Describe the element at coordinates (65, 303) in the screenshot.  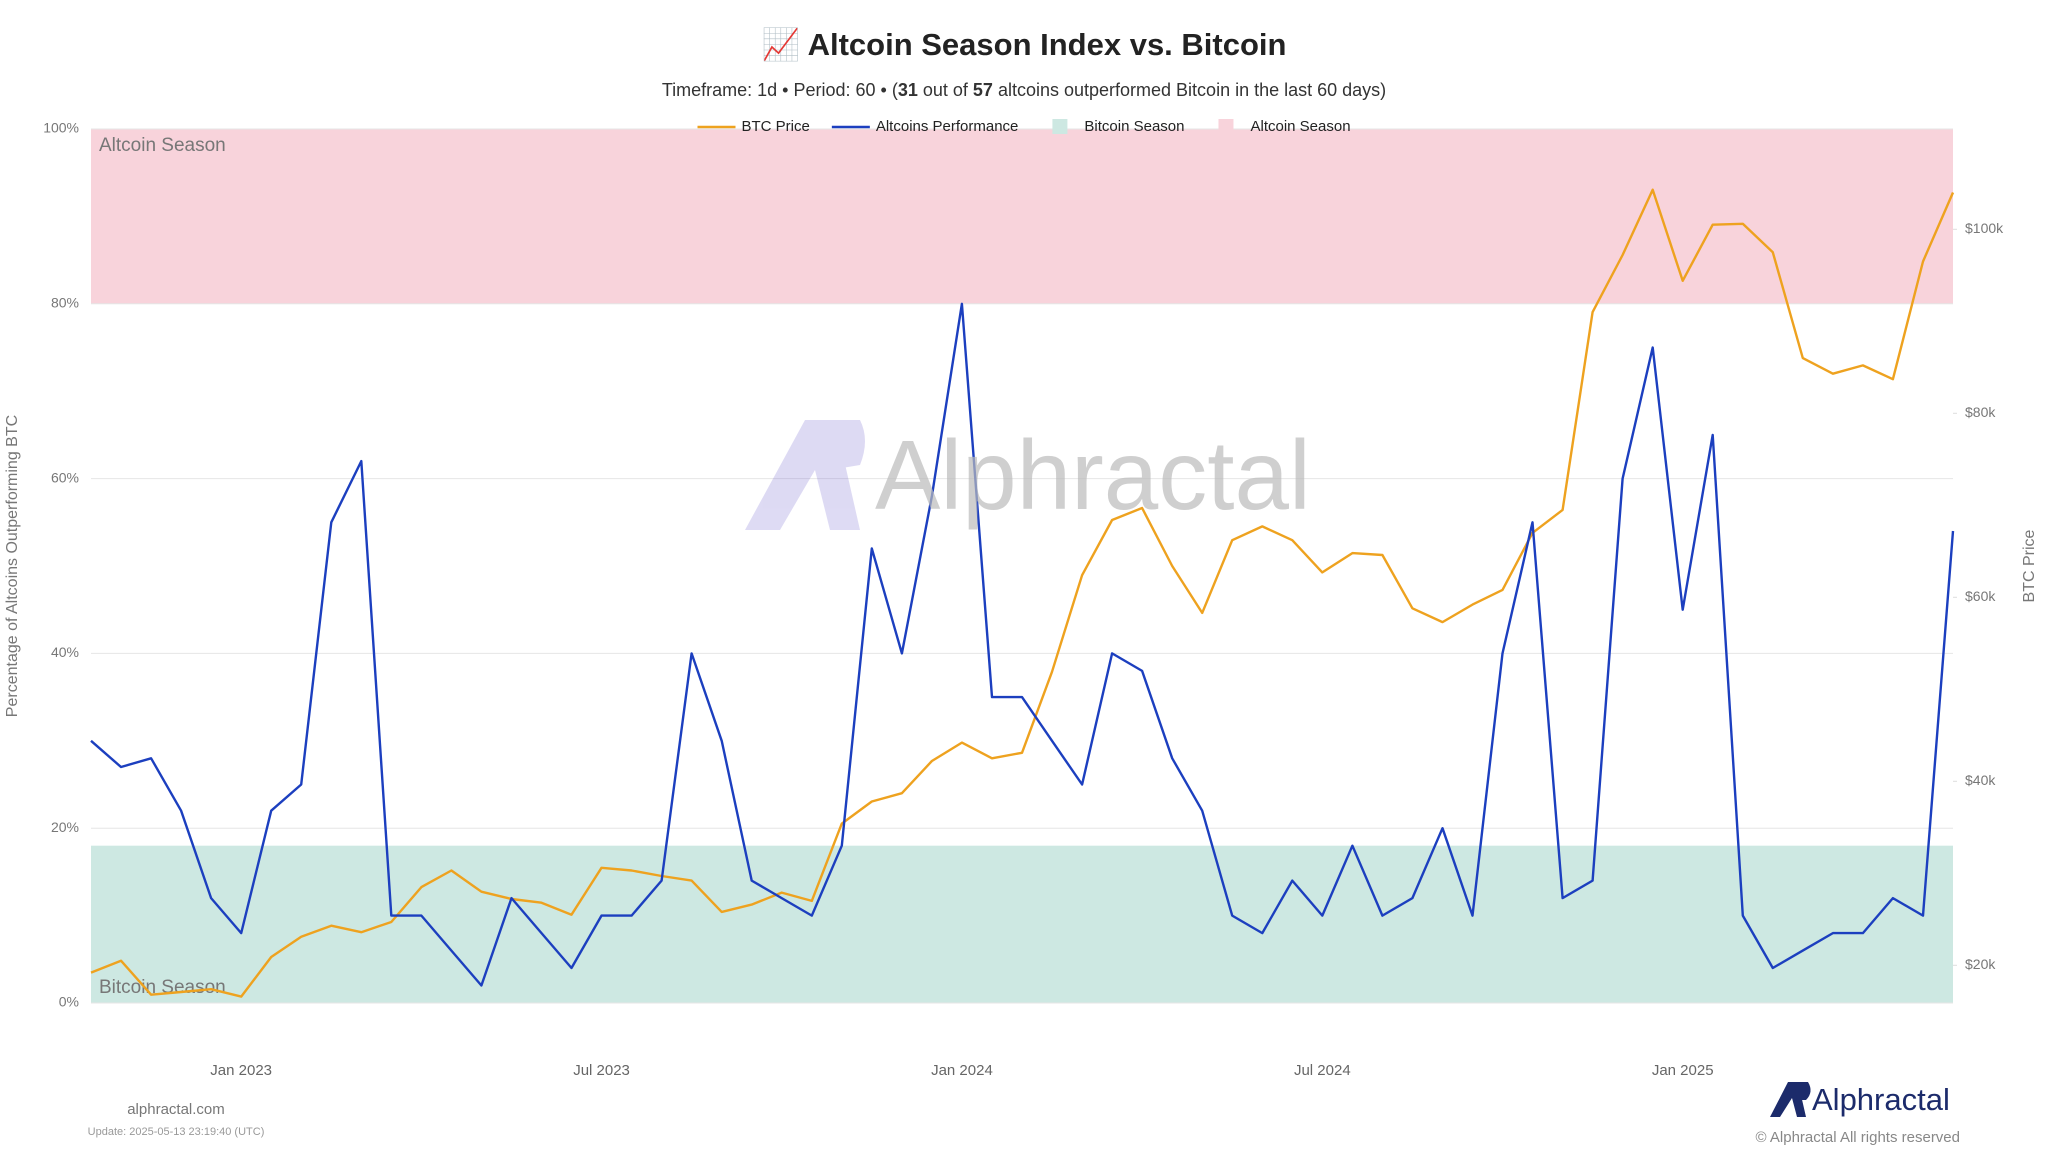
I see `y-tick-label: 80%` at that location.